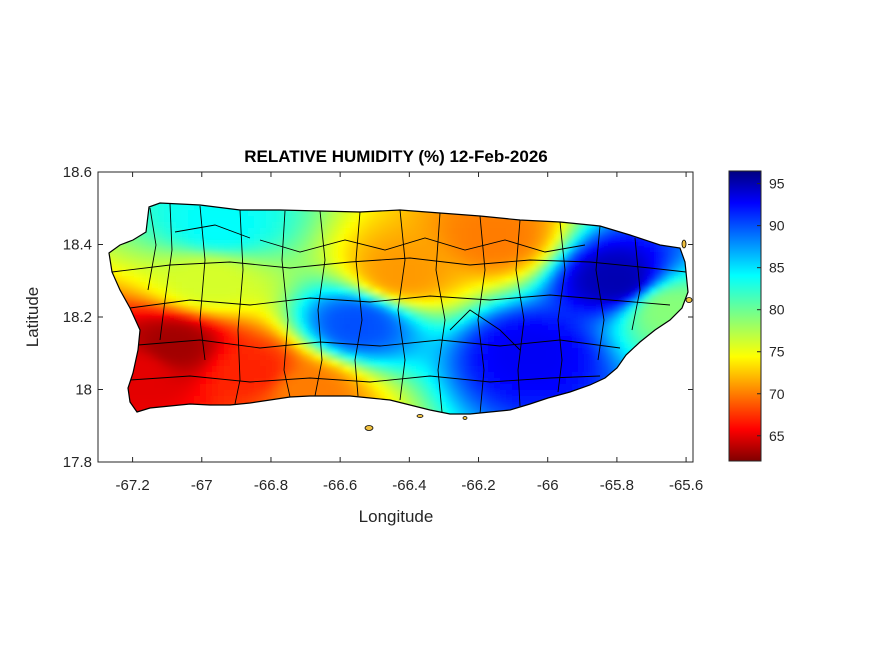 This screenshot has height=656, width=875. I want to click on colorbar-tick-label: 80, so click(777, 310).